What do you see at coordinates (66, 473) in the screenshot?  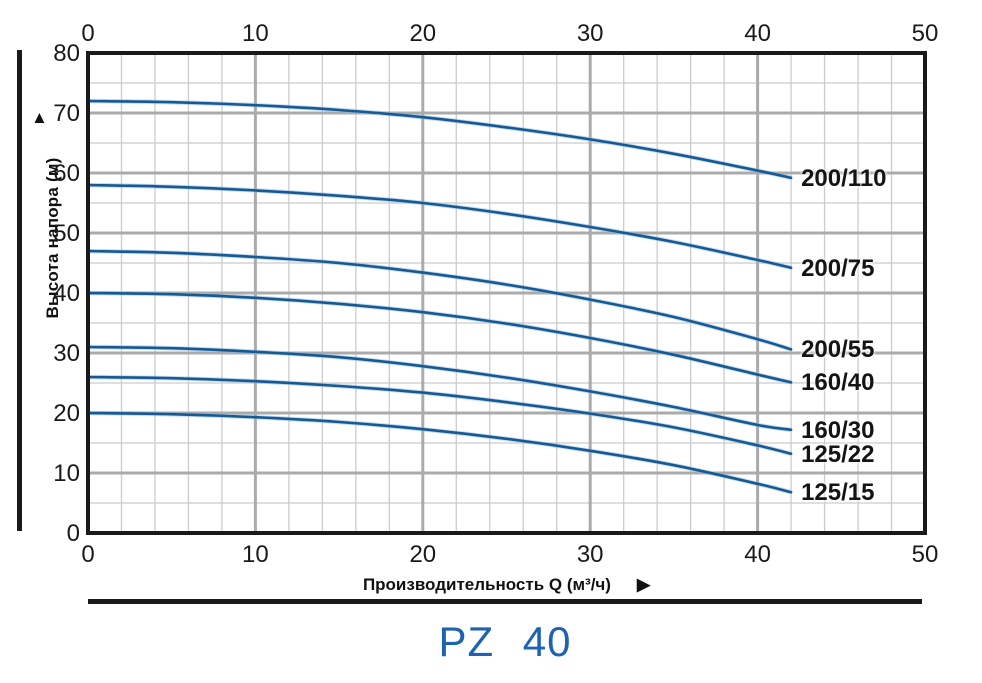 I see `y-tick: 10` at bounding box center [66, 473].